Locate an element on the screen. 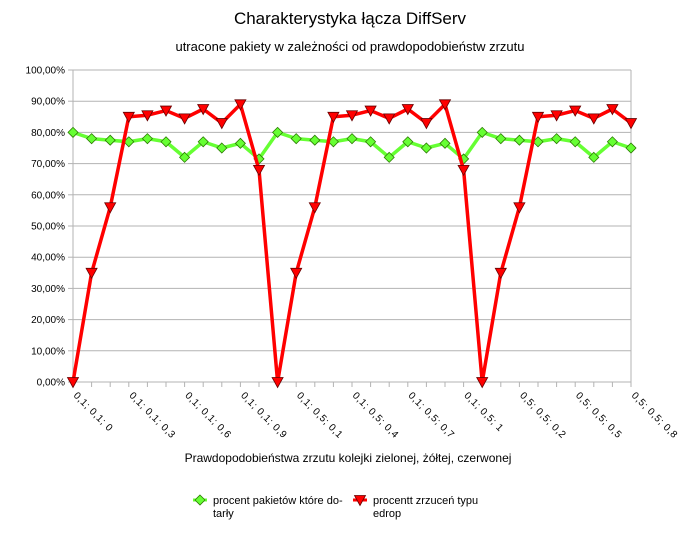  legend-label: edrop is located at coordinates (387, 514).